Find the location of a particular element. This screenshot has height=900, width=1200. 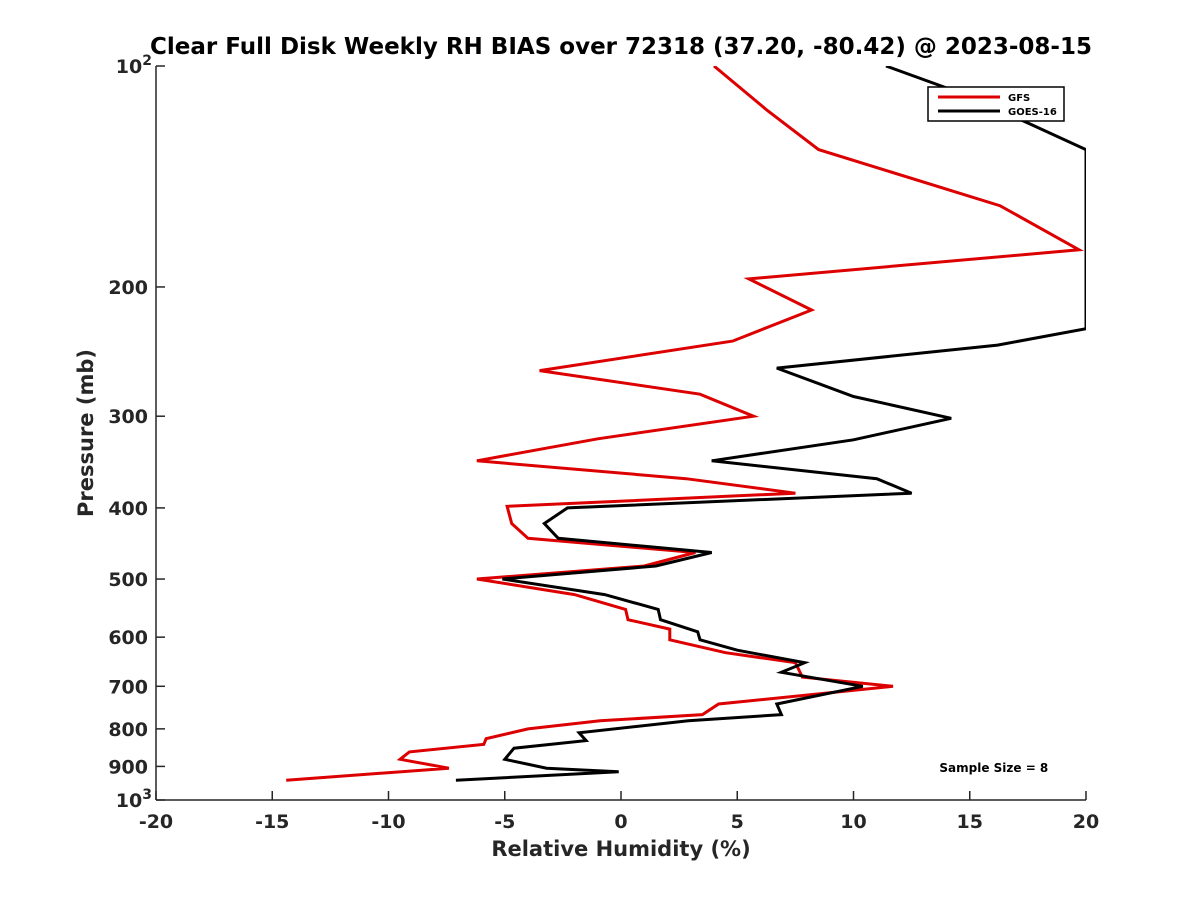

x-tick-label: -5 is located at coordinates (504, 822).